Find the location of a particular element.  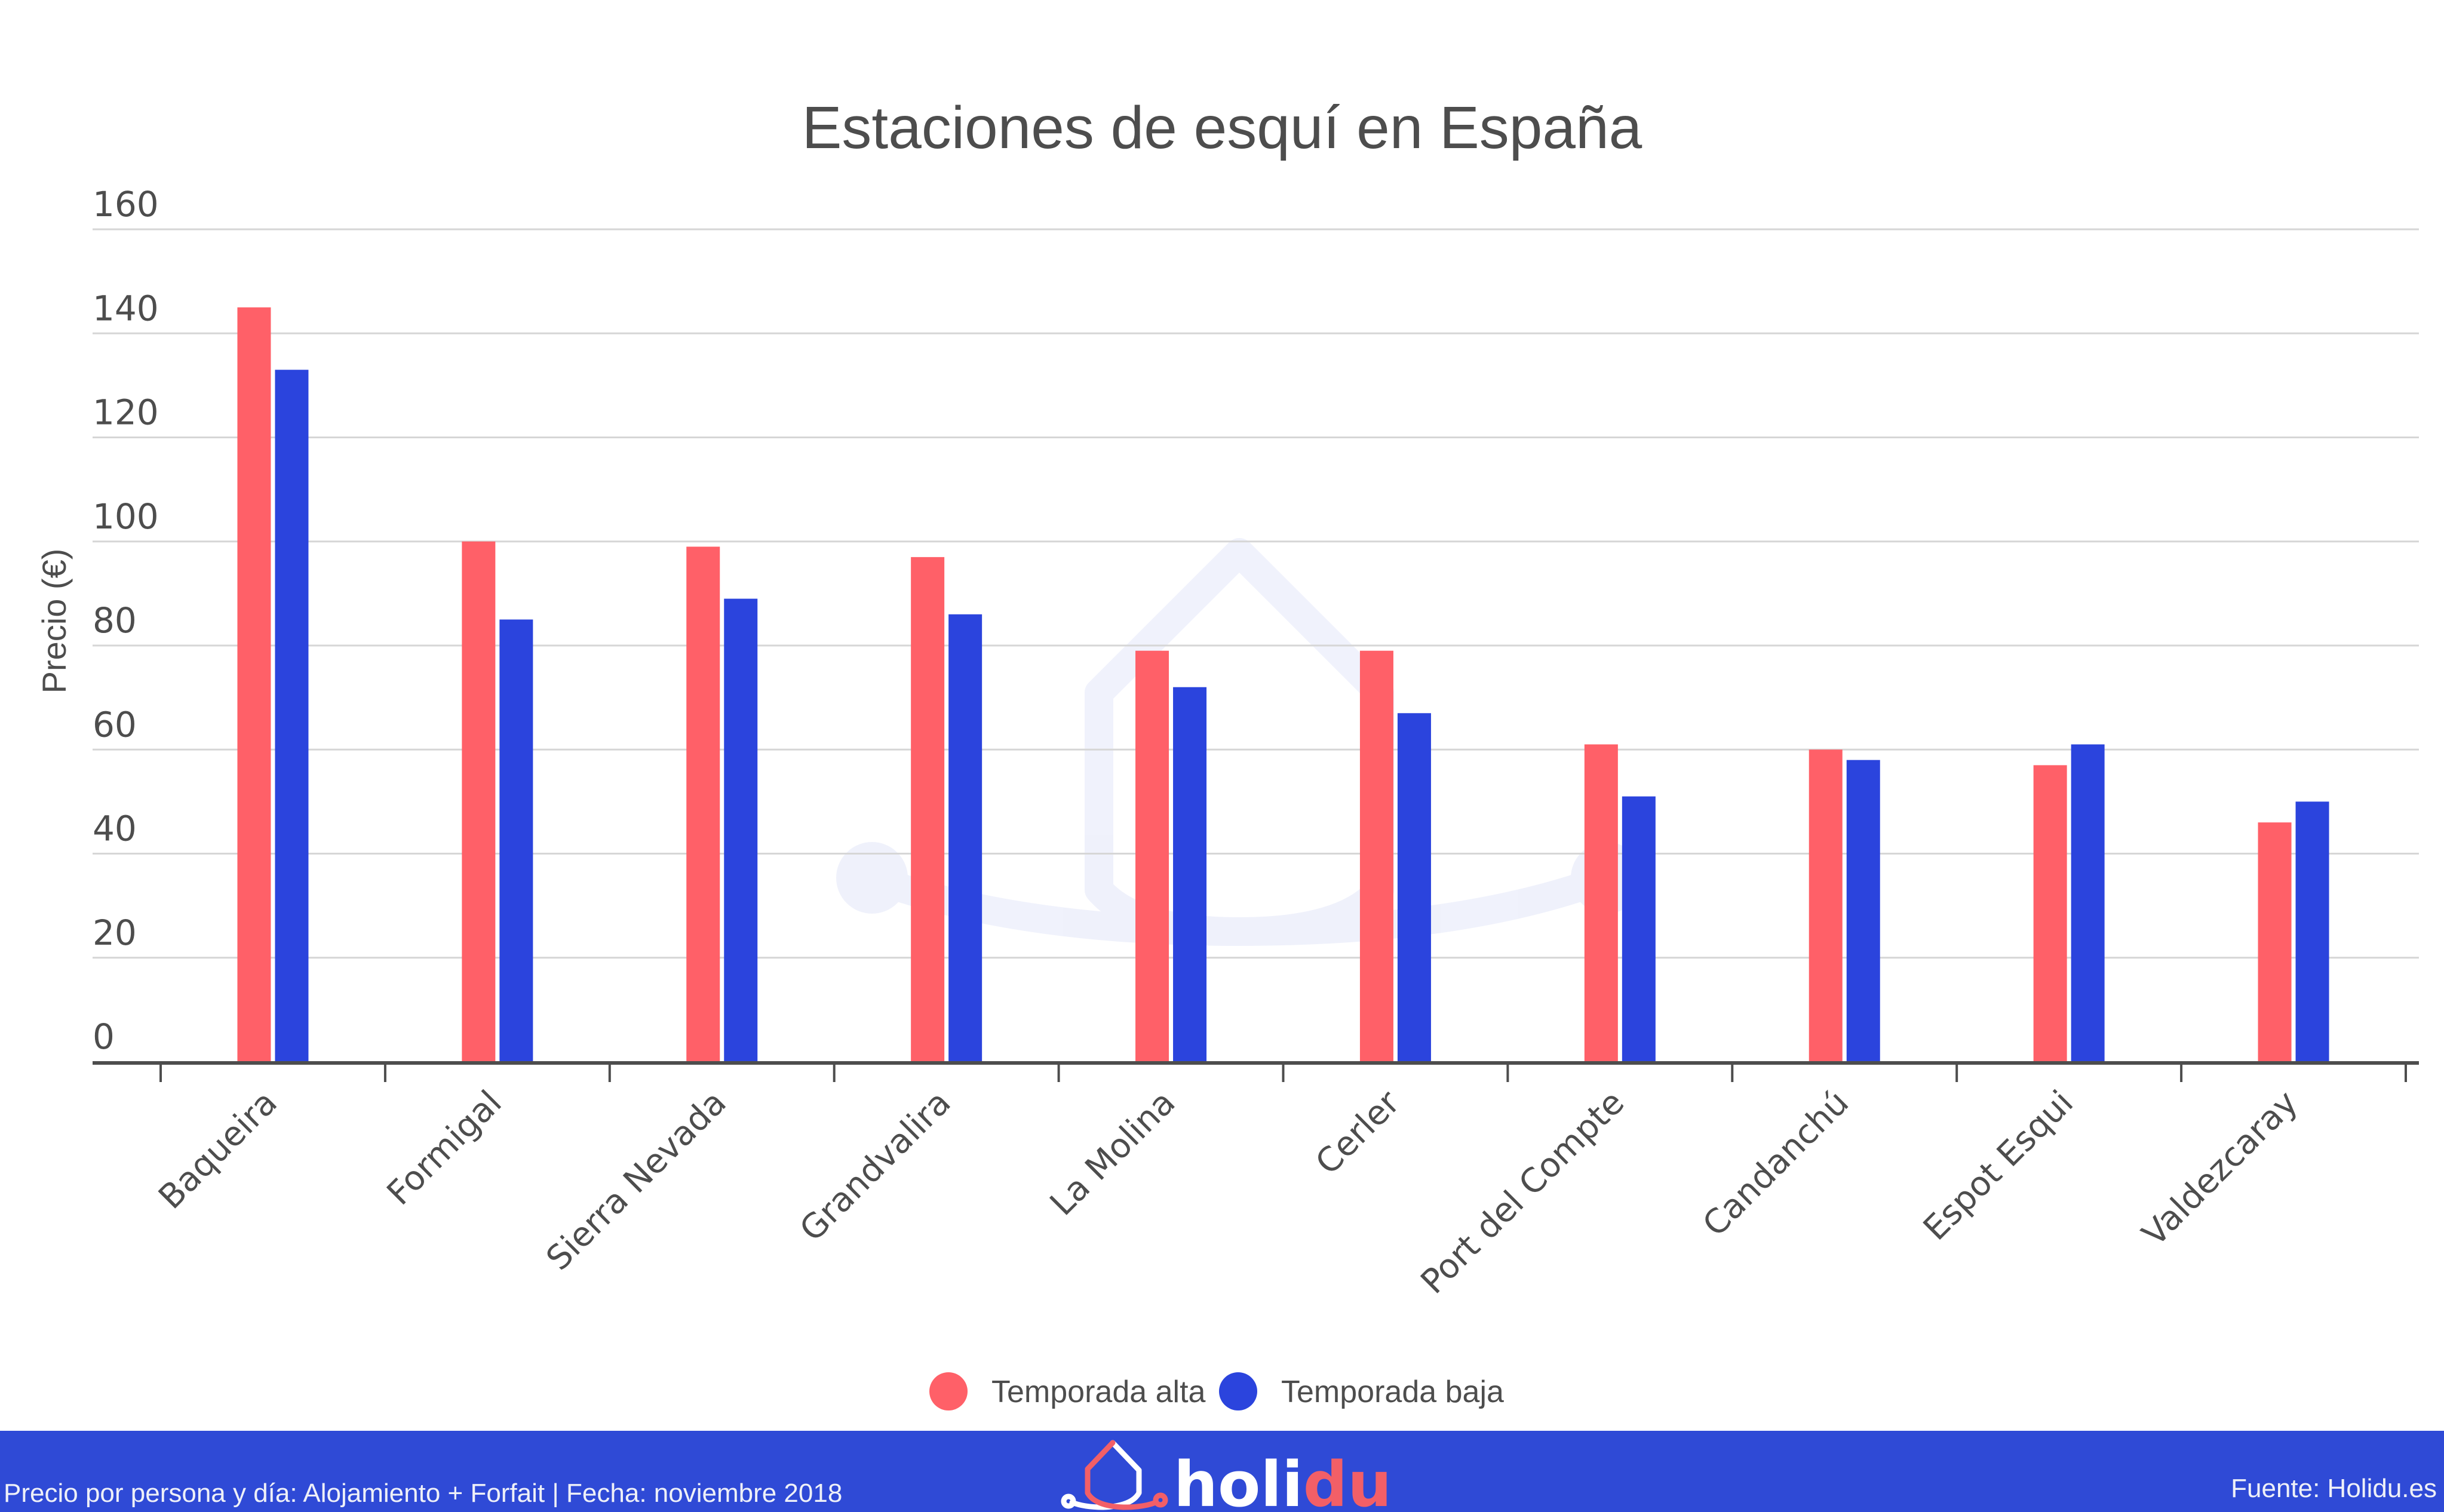

x-tick-label: Formigal is located at coordinates (444, 1148).